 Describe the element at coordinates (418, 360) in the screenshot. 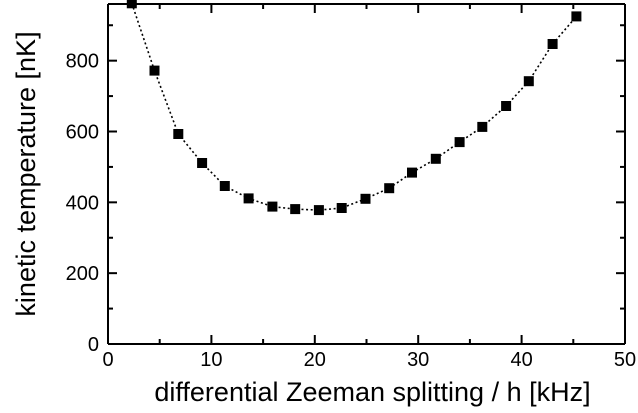

I see `x-tick-label: 30` at that location.